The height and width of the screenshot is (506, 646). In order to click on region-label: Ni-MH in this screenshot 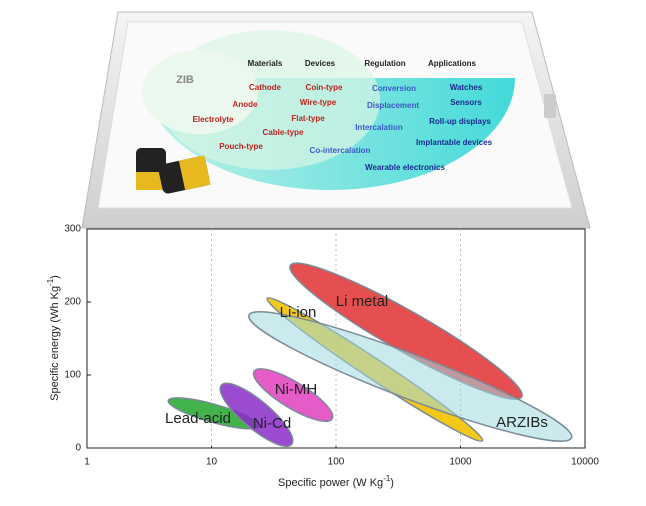, I will do `click(296, 389)`.